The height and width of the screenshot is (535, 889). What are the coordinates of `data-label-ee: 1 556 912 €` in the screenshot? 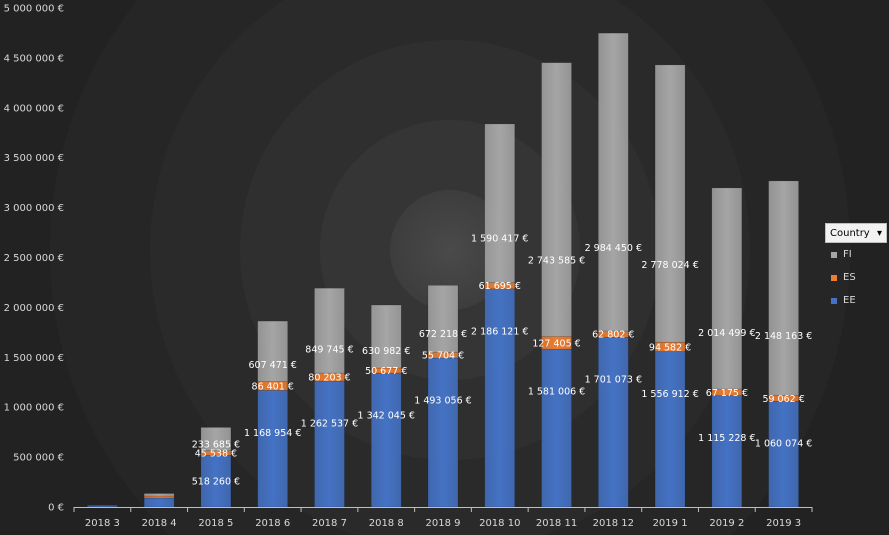 It's located at (669, 394).